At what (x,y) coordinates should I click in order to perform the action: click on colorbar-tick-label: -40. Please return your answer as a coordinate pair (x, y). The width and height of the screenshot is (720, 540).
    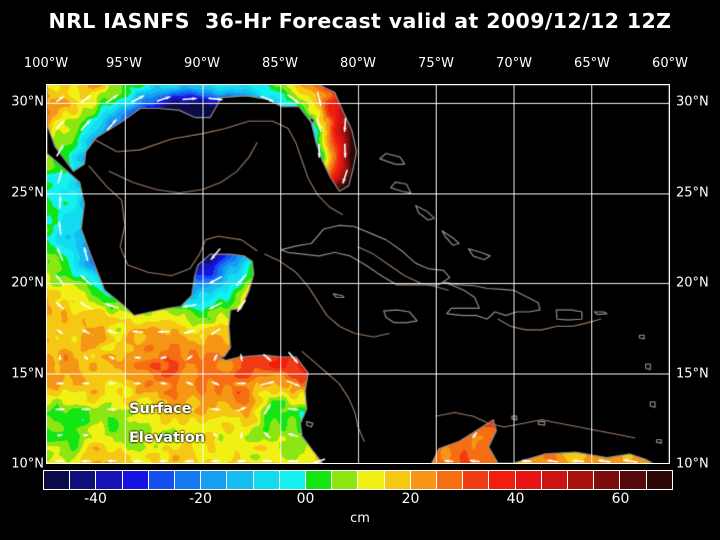
    Looking at the image, I should click on (95, 499).